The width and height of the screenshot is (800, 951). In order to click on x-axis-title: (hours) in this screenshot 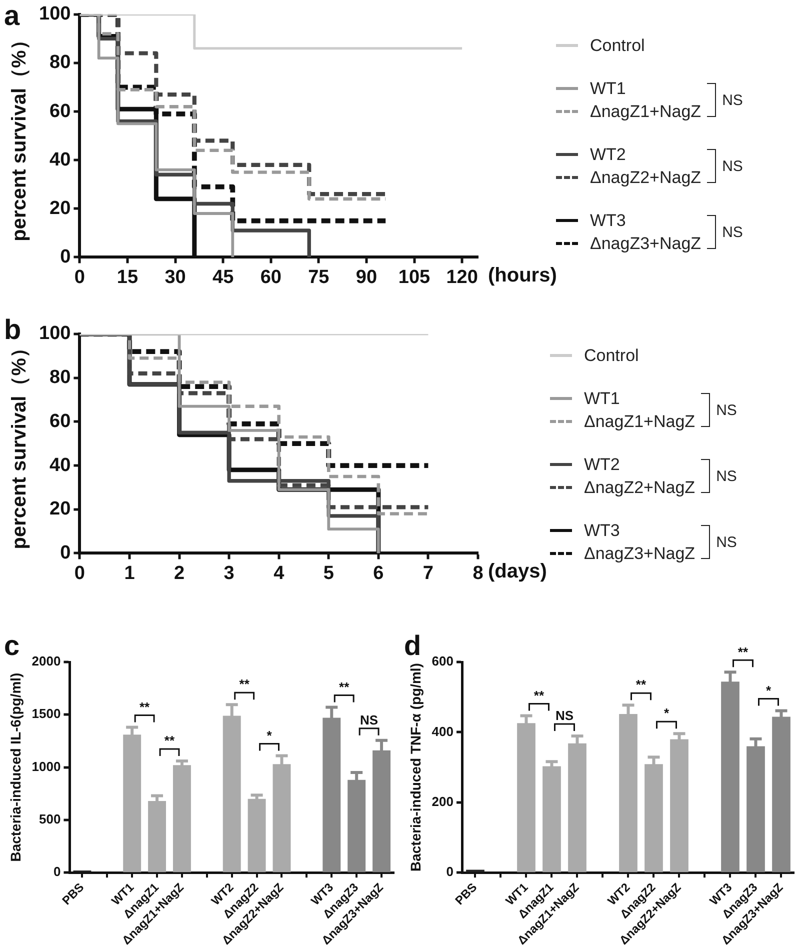, I will do `click(522, 275)`.